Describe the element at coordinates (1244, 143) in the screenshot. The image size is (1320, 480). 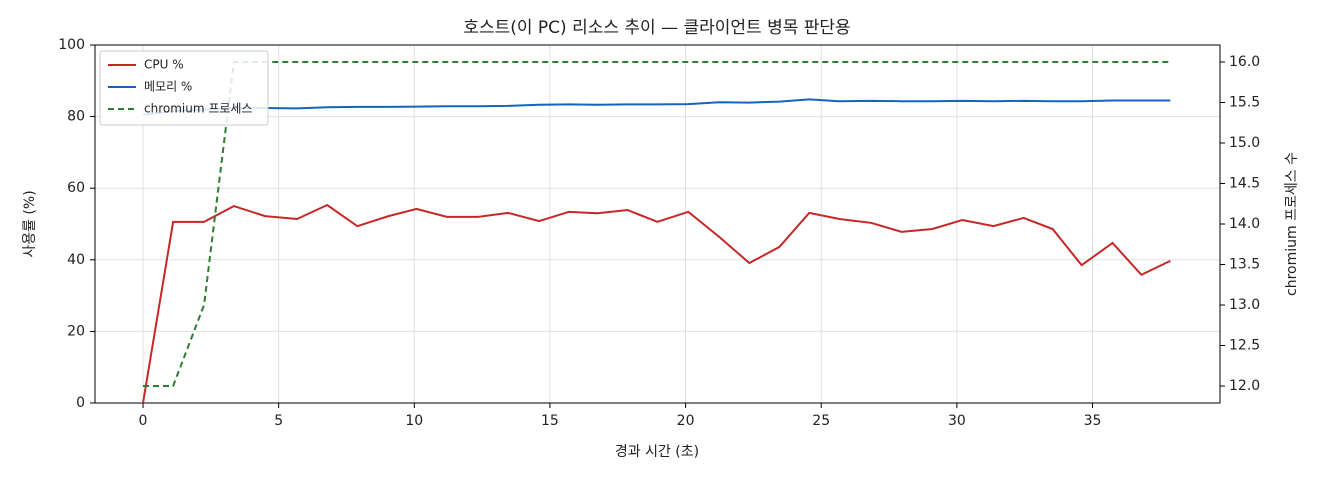
I see `y2-tick-label: 15.0` at that location.